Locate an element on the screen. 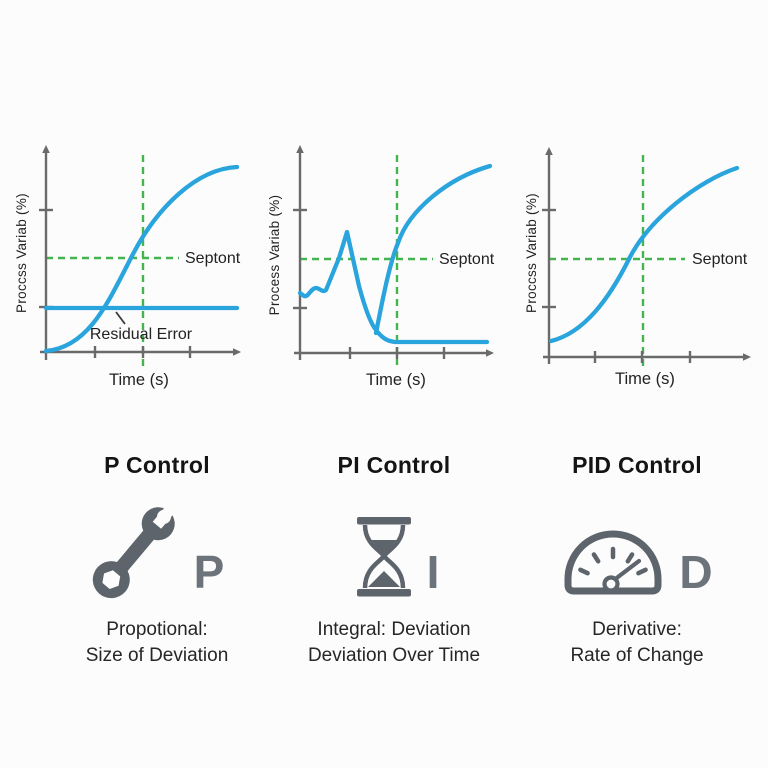  description-line-2: Size of Deviation is located at coordinates (157, 656).